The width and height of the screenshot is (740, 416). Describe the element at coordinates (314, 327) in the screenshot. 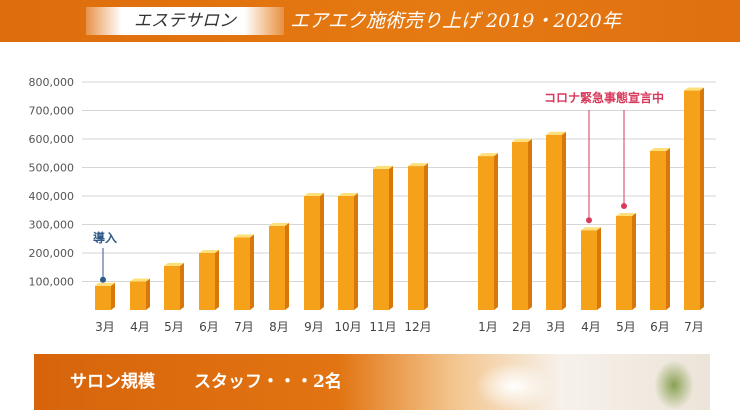

I see `x-tick-label: 9月` at that location.